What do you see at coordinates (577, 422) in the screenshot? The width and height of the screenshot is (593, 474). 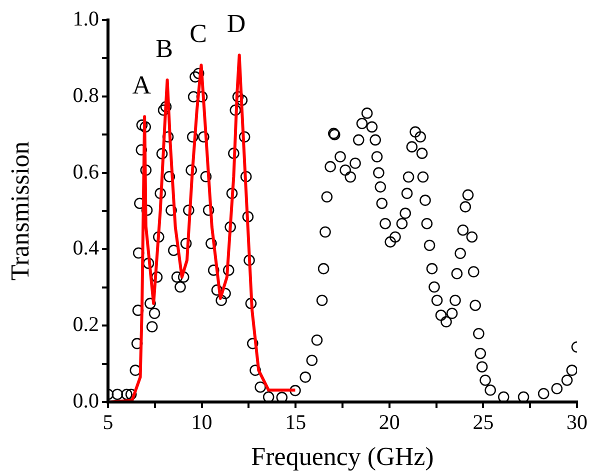 I see `x-tick-label: 30` at bounding box center [577, 422].